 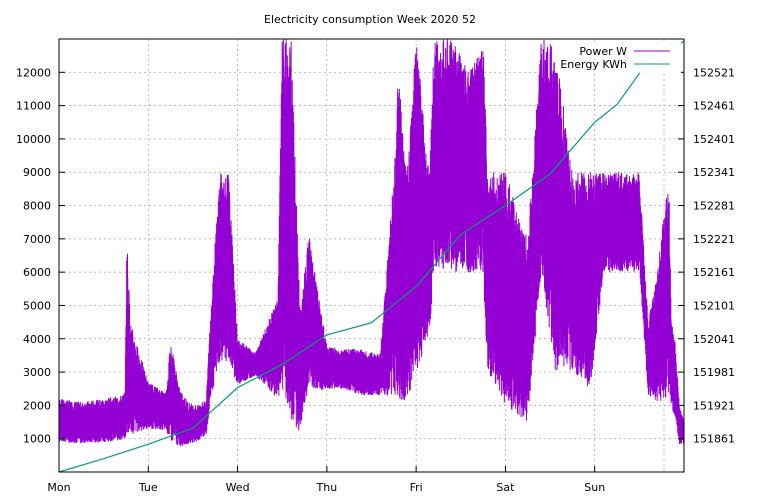 What do you see at coordinates (714, 139) in the screenshot?
I see `y2-tick-label: 152401` at bounding box center [714, 139].